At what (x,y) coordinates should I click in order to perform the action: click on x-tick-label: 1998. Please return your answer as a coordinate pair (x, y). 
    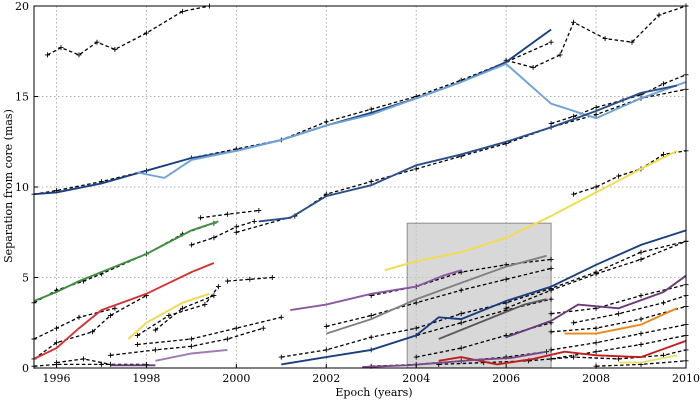
    Looking at the image, I should click on (146, 378).